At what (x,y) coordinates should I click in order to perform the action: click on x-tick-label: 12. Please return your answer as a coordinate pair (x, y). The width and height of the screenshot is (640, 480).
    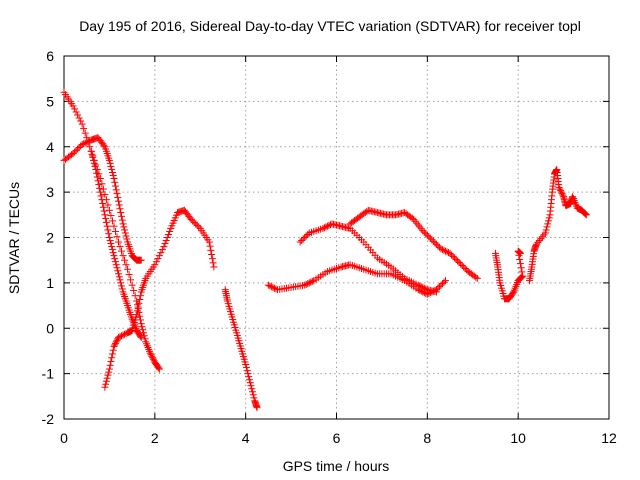
    Looking at the image, I should click on (609, 438).